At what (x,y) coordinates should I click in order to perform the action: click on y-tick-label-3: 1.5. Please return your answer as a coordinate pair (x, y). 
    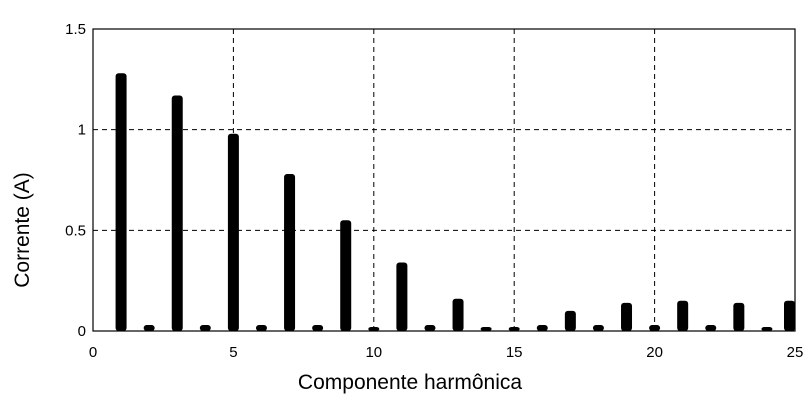
    Looking at the image, I should click on (75, 29).